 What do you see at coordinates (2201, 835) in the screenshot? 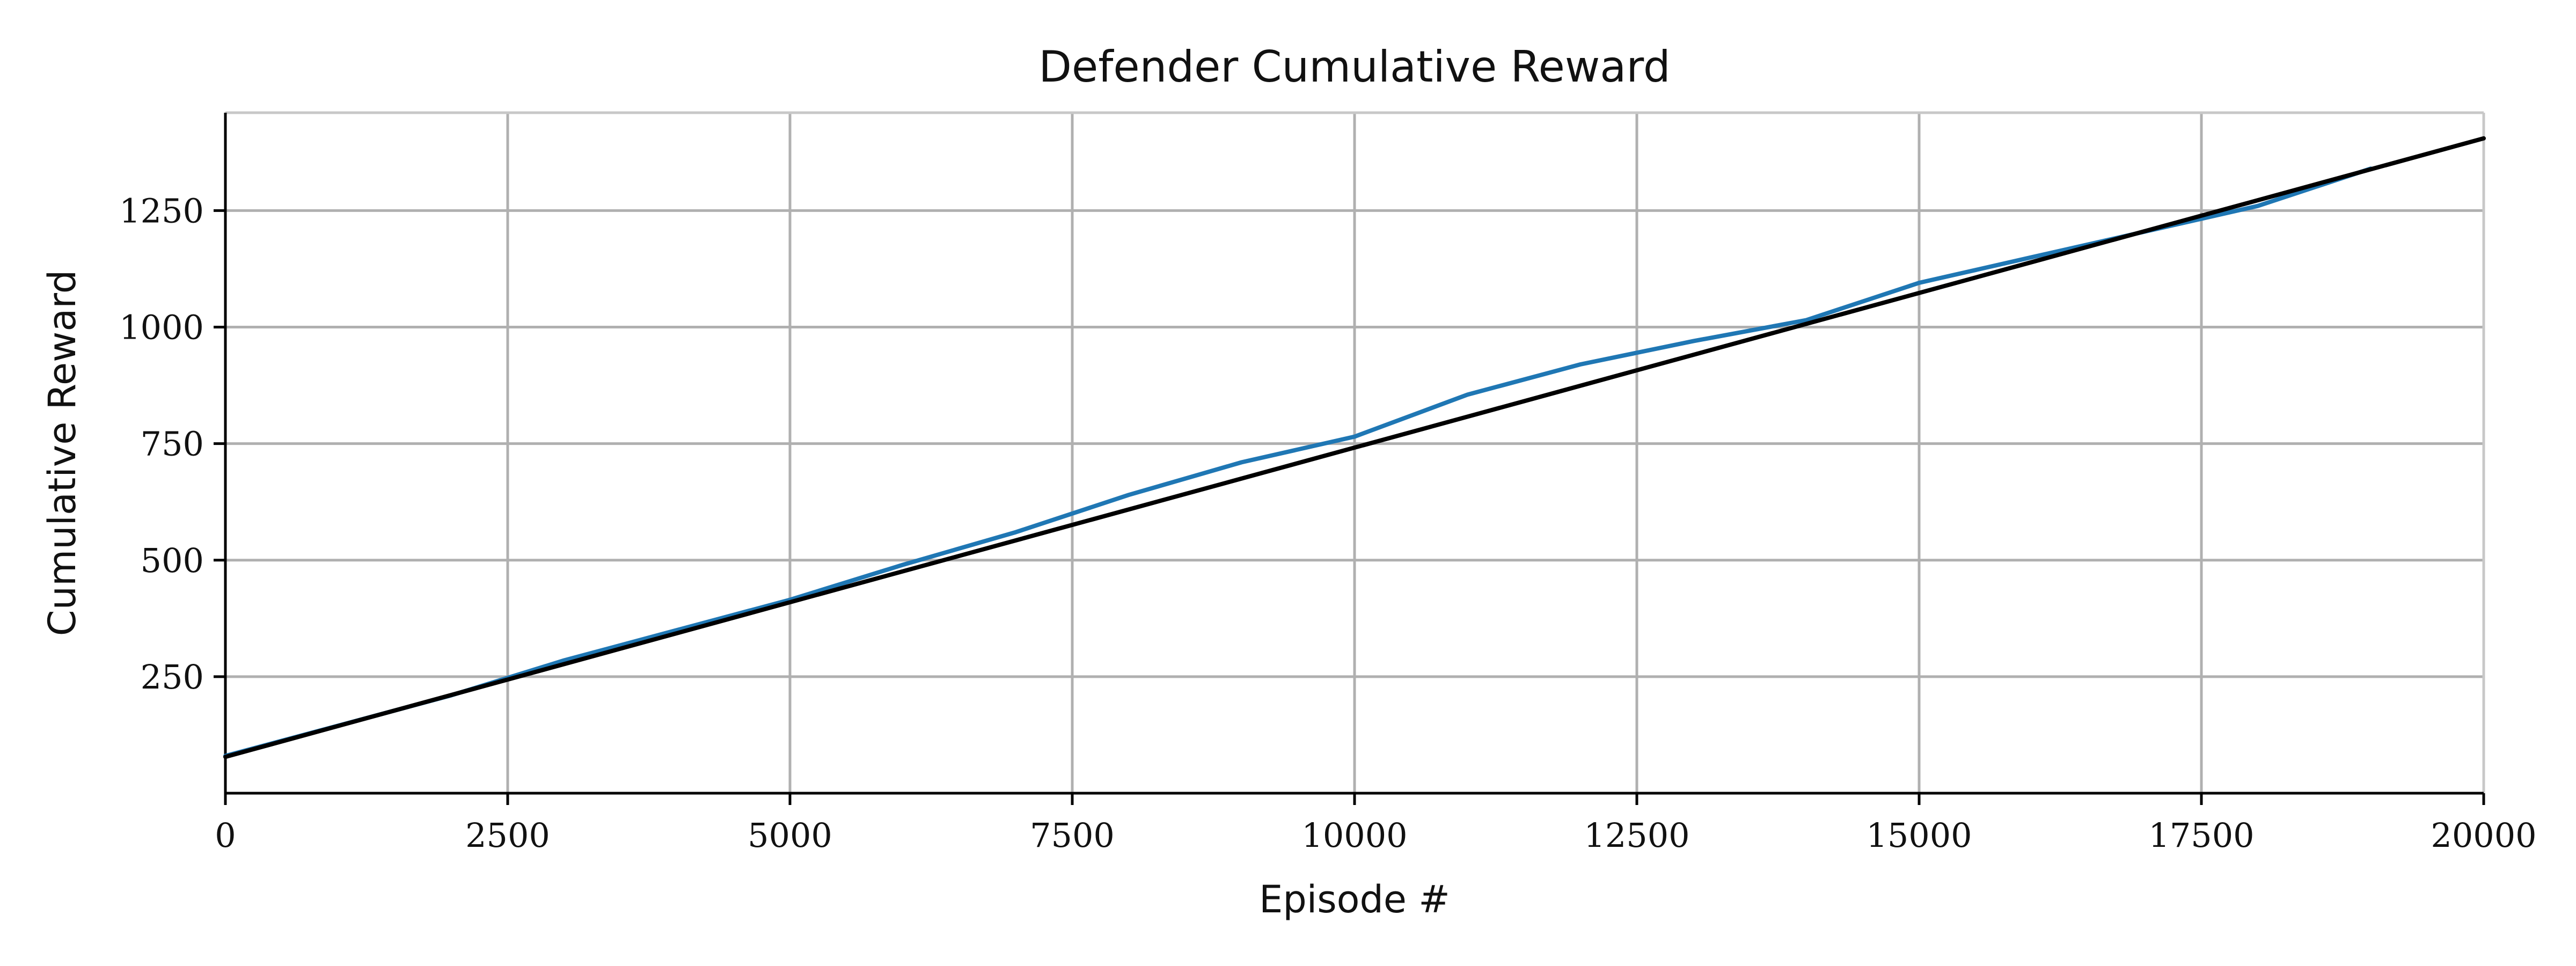
I see `x-tick-label: 17500` at bounding box center [2201, 835].